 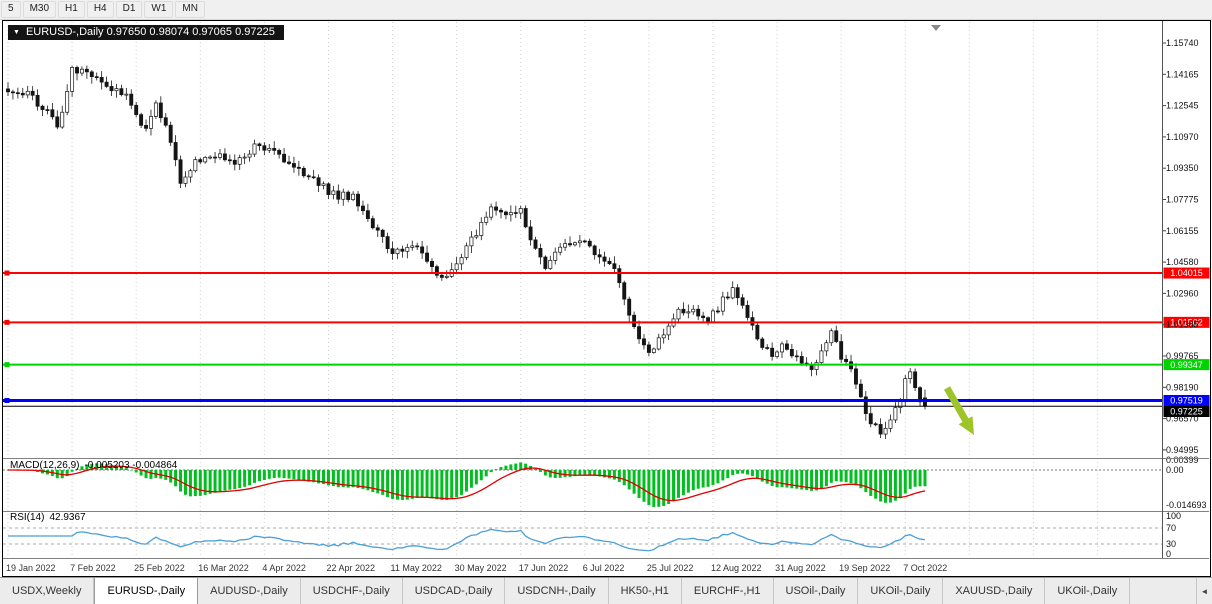 I want to click on macd-panel, so click(x=582, y=484).